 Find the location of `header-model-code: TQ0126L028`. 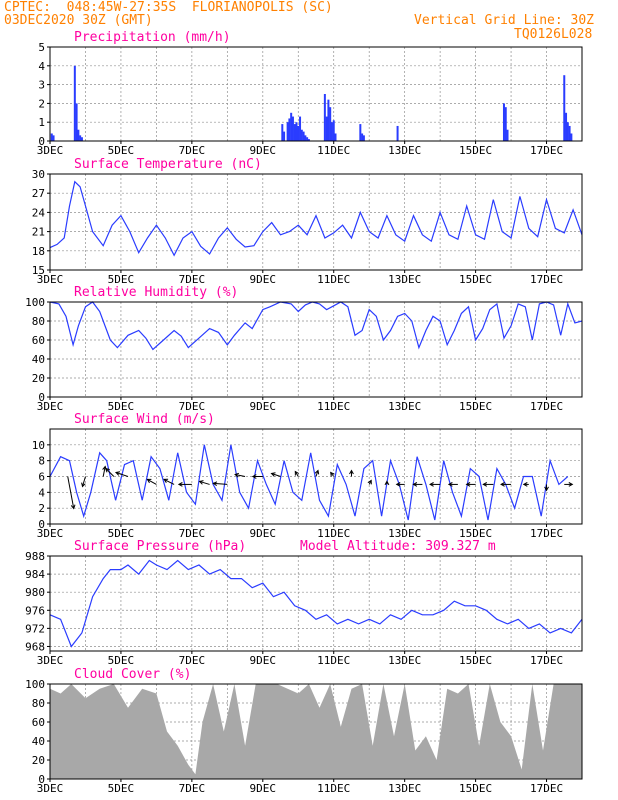

header-model-code: TQ0126L028 is located at coordinates (553, 34).